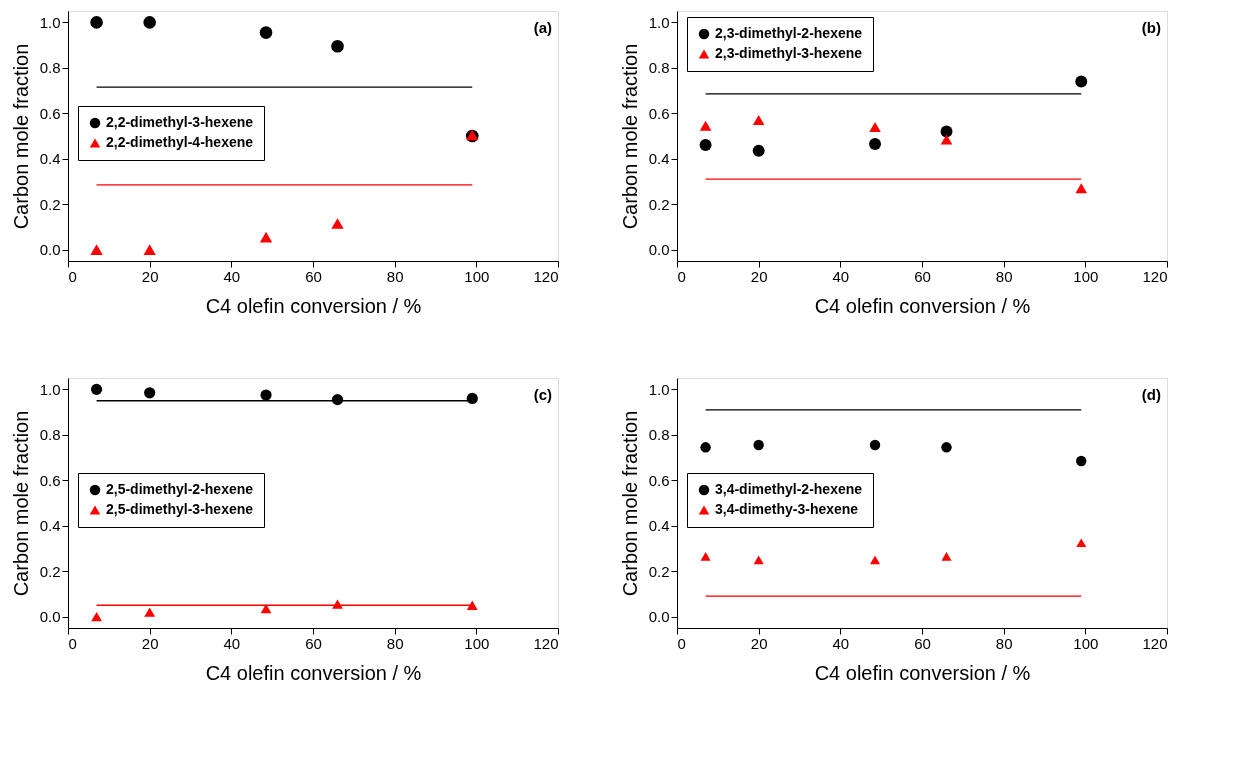 This screenshot has width=1236, height=768. Describe the element at coordinates (1151, 27) in the screenshot. I see `annotation: (b)` at that location.